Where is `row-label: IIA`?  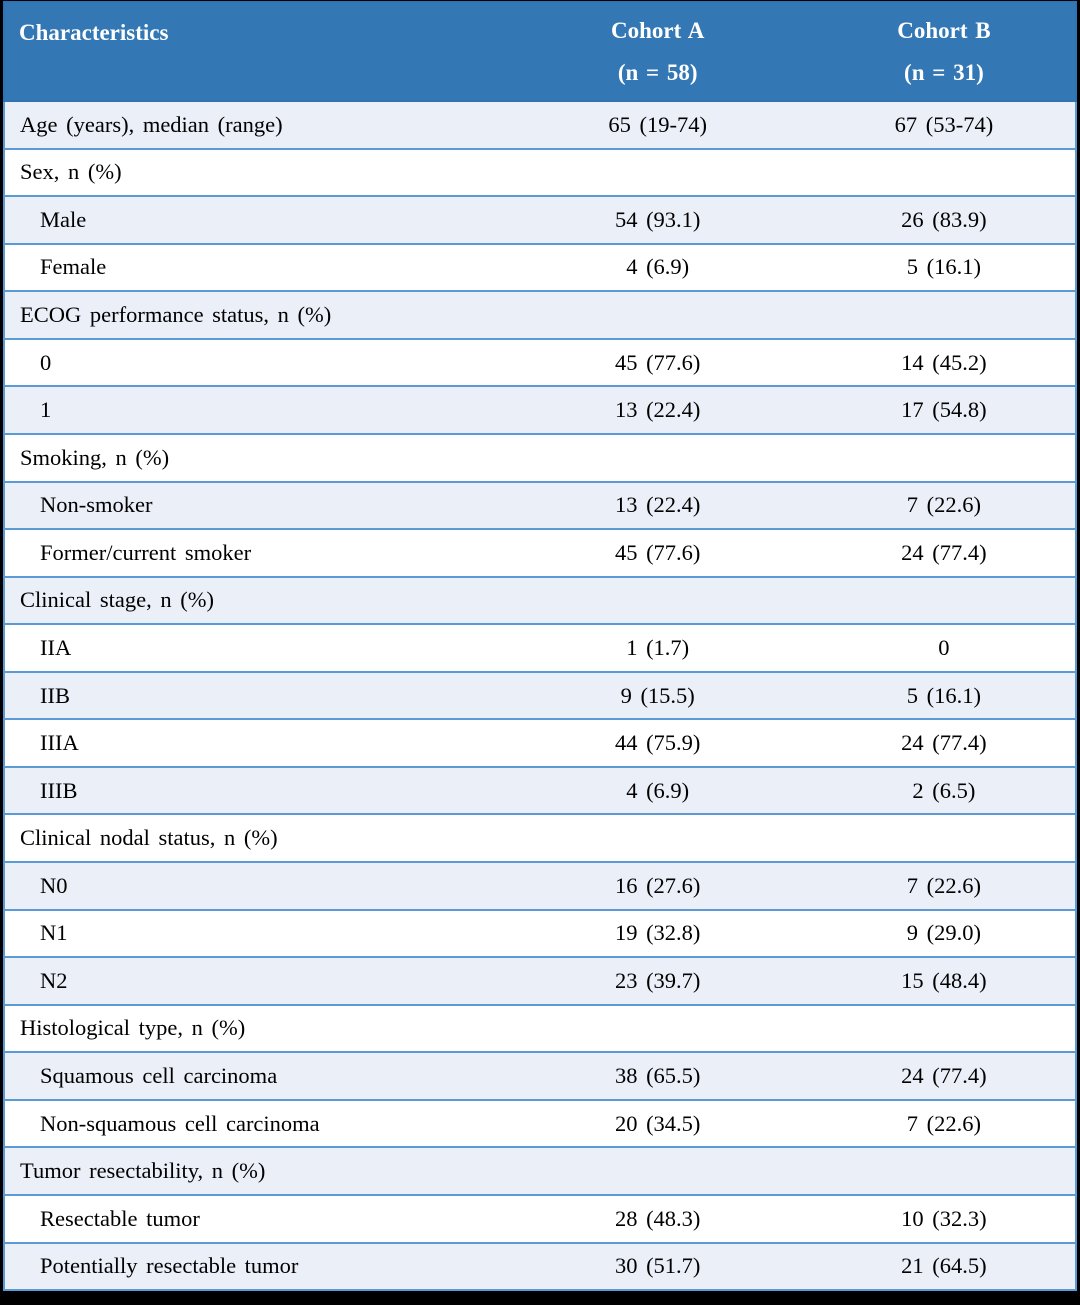
row-label: IIA is located at coordinates (56, 647).